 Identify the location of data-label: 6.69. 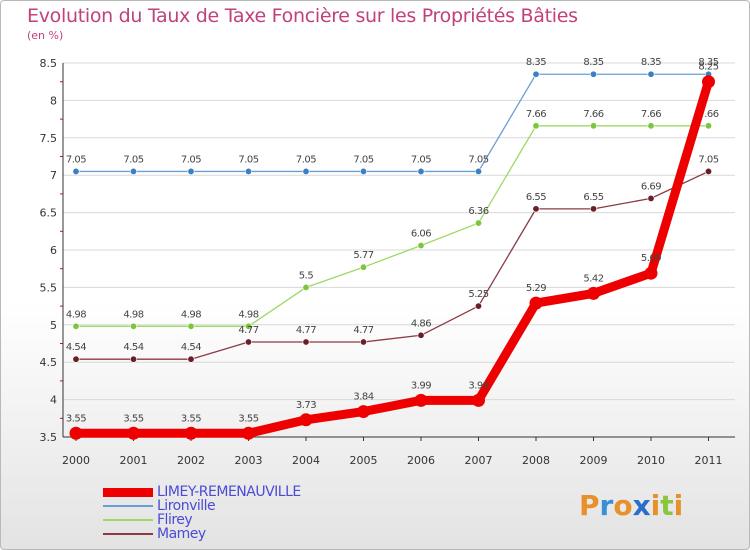
(651, 186).